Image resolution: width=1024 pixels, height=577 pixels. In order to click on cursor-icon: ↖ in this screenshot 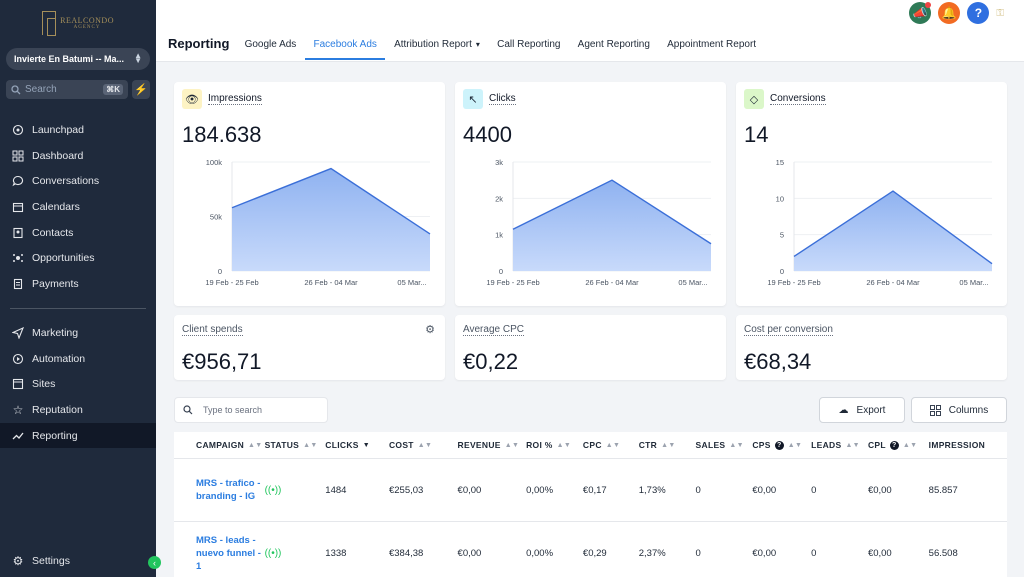, I will do `click(473, 99)`.